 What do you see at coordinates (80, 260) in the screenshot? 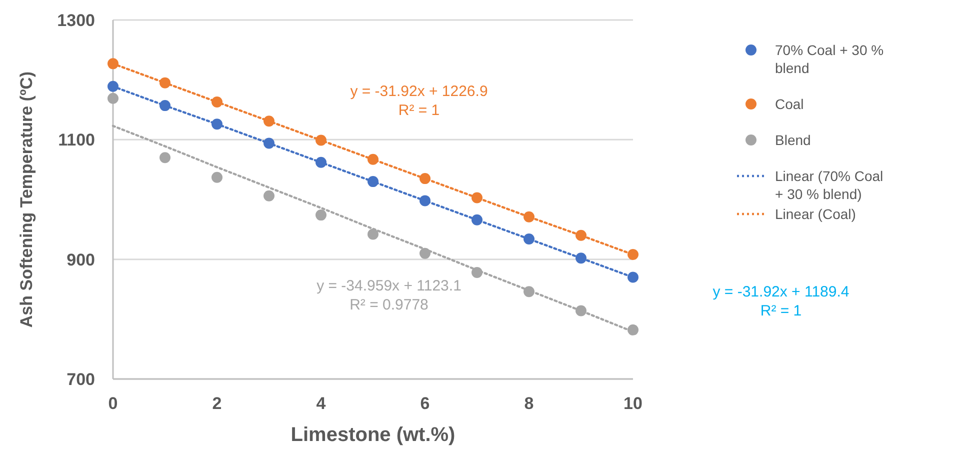
I see `y-tick-label: 900` at bounding box center [80, 260].